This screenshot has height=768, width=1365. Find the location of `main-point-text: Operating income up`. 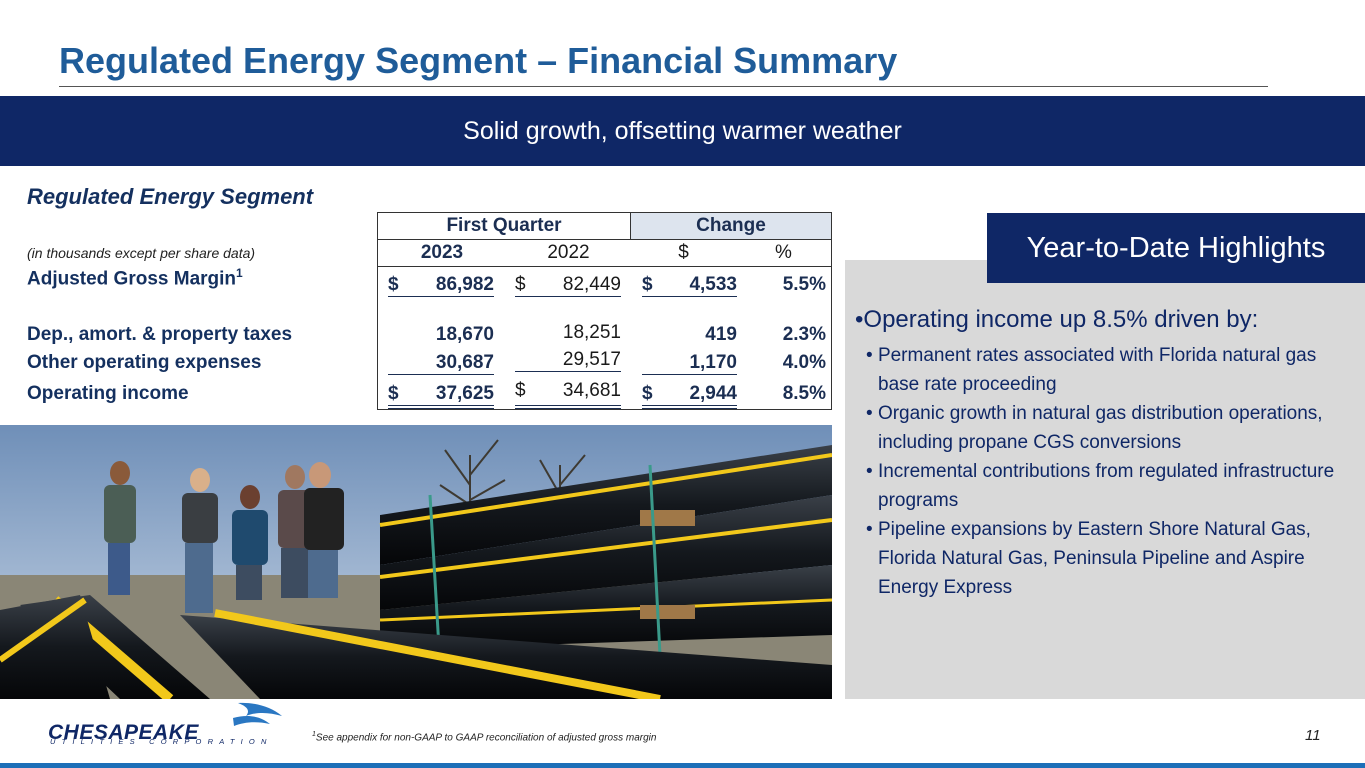

main-point-text: Operating income up is located at coordinates (978, 319).